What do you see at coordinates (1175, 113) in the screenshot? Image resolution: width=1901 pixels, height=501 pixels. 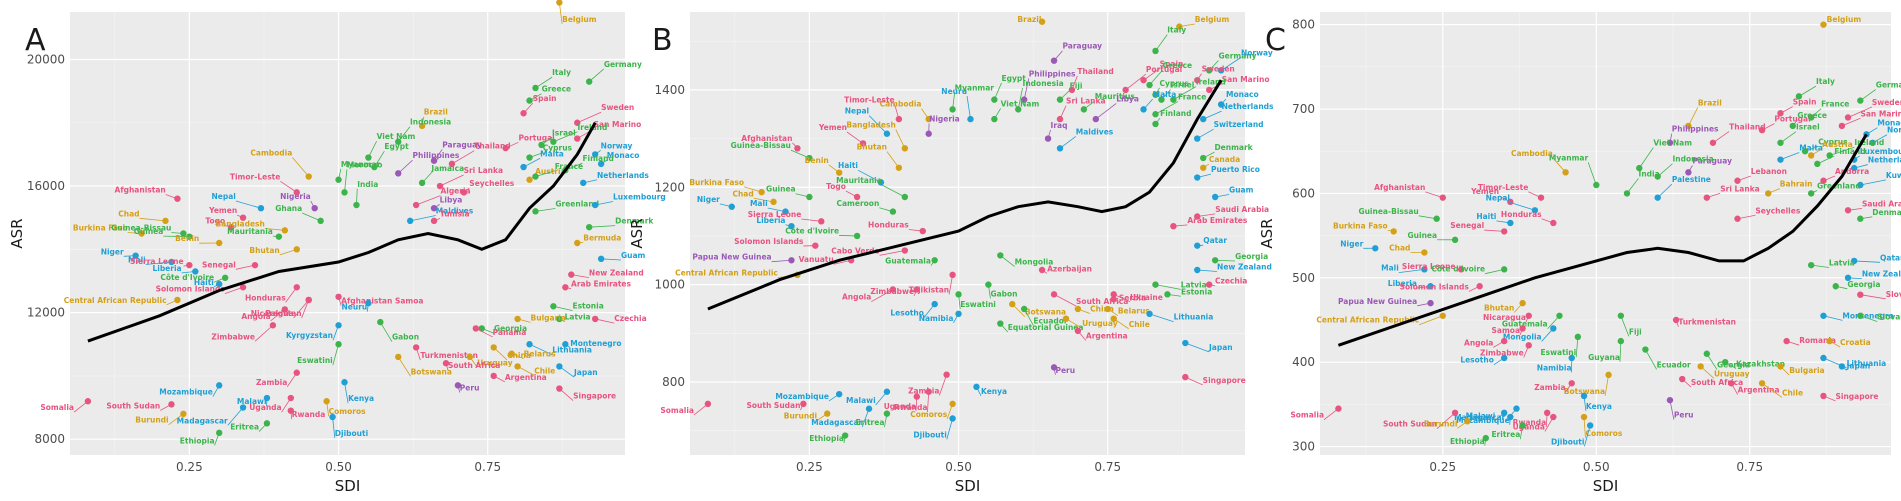 I see `country-label: Finland` at bounding box center [1175, 113].